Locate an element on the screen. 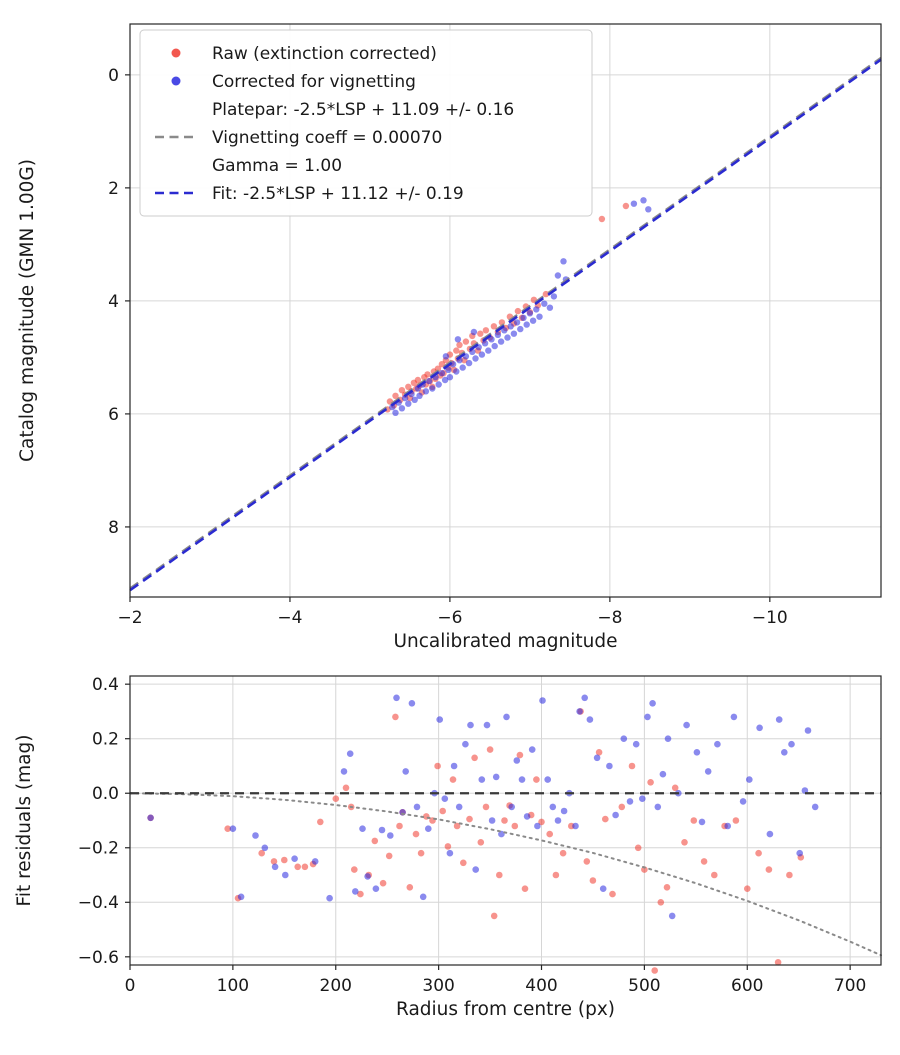 The height and width of the screenshot is (1055, 900). legend-entry: Fit: -2.5*LSP + 11.12 +/- 0.19 is located at coordinates (338, 194).